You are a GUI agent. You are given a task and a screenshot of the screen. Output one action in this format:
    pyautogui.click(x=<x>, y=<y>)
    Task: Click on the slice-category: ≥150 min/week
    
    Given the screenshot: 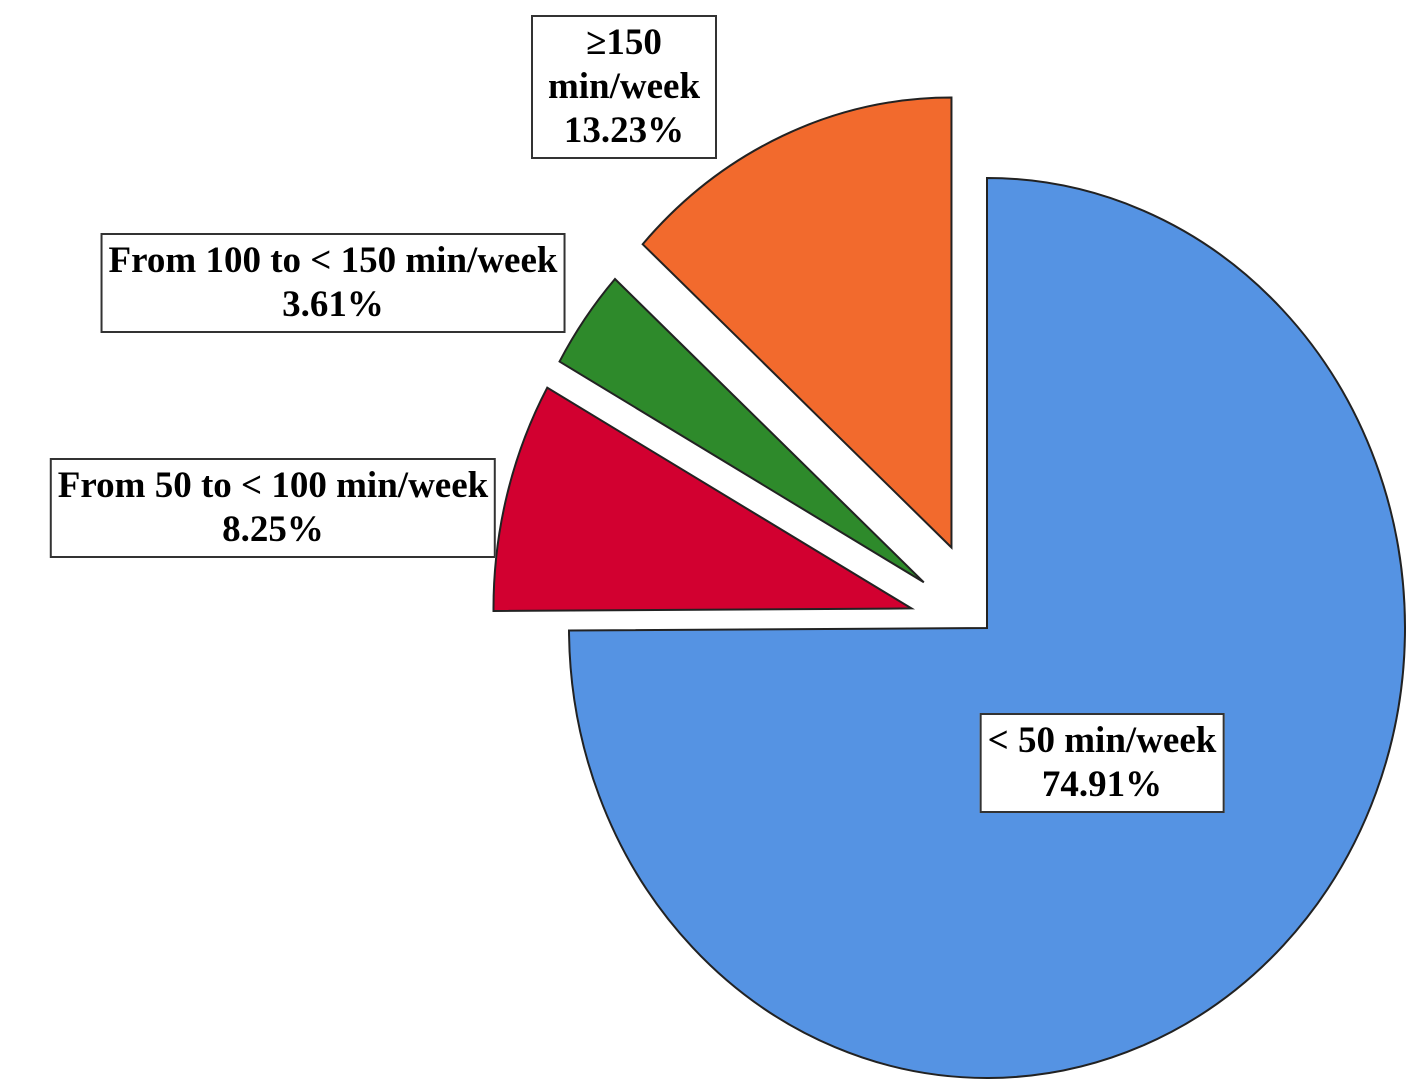 What is the action you would take?
    pyautogui.click(x=624, y=64)
    